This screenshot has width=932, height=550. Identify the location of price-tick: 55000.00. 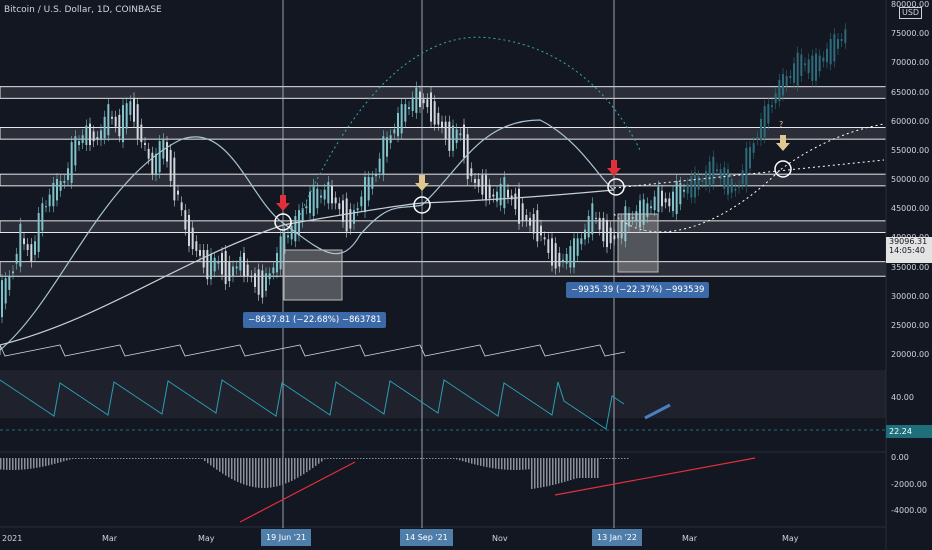
(910, 150).